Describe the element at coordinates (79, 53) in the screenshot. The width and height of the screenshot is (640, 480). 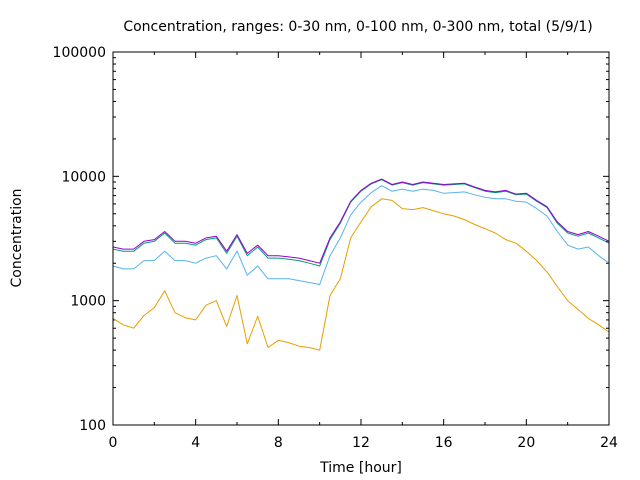
I see `y-tick-label: 100000` at that location.